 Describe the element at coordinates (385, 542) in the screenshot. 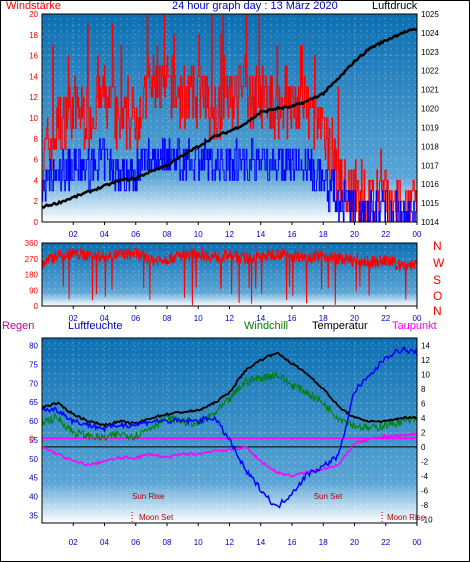

I see `temperature-panel-x-tick-label: 22` at that location.